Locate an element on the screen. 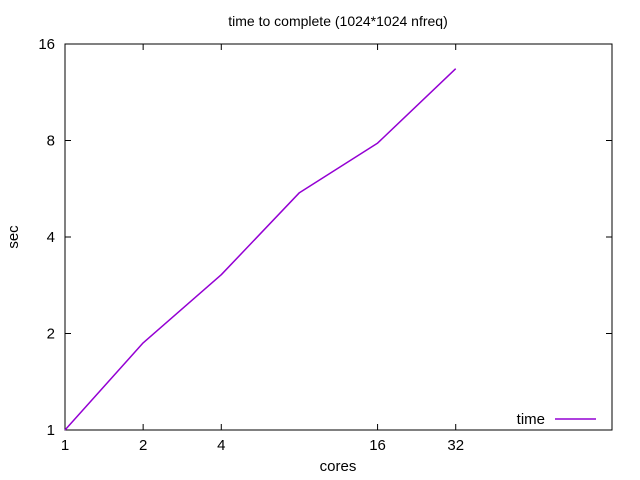  y-tick-label: 2 is located at coordinates (51, 334).